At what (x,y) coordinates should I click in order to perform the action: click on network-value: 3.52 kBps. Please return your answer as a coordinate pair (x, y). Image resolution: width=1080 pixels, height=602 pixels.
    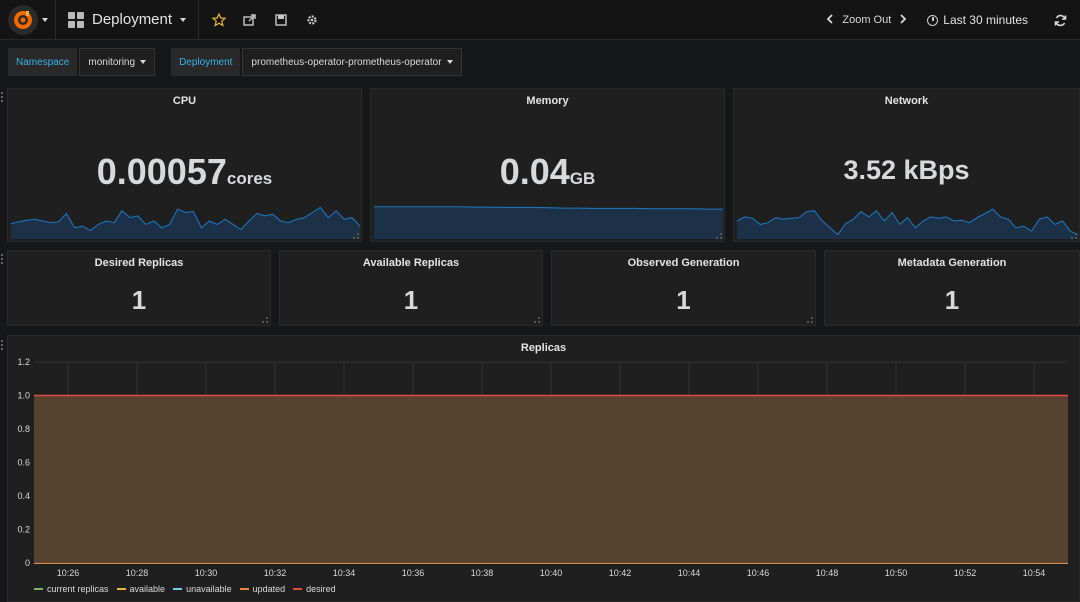
    Looking at the image, I should click on (906, 170).